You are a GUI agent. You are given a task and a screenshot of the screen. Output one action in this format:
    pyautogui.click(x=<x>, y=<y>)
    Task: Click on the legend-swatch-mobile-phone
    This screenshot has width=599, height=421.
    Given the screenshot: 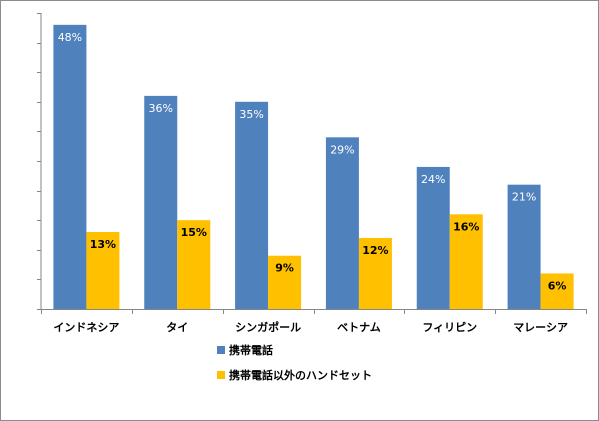 What is the action you would take?
    pyautogui.click(x=221, y=350)
    